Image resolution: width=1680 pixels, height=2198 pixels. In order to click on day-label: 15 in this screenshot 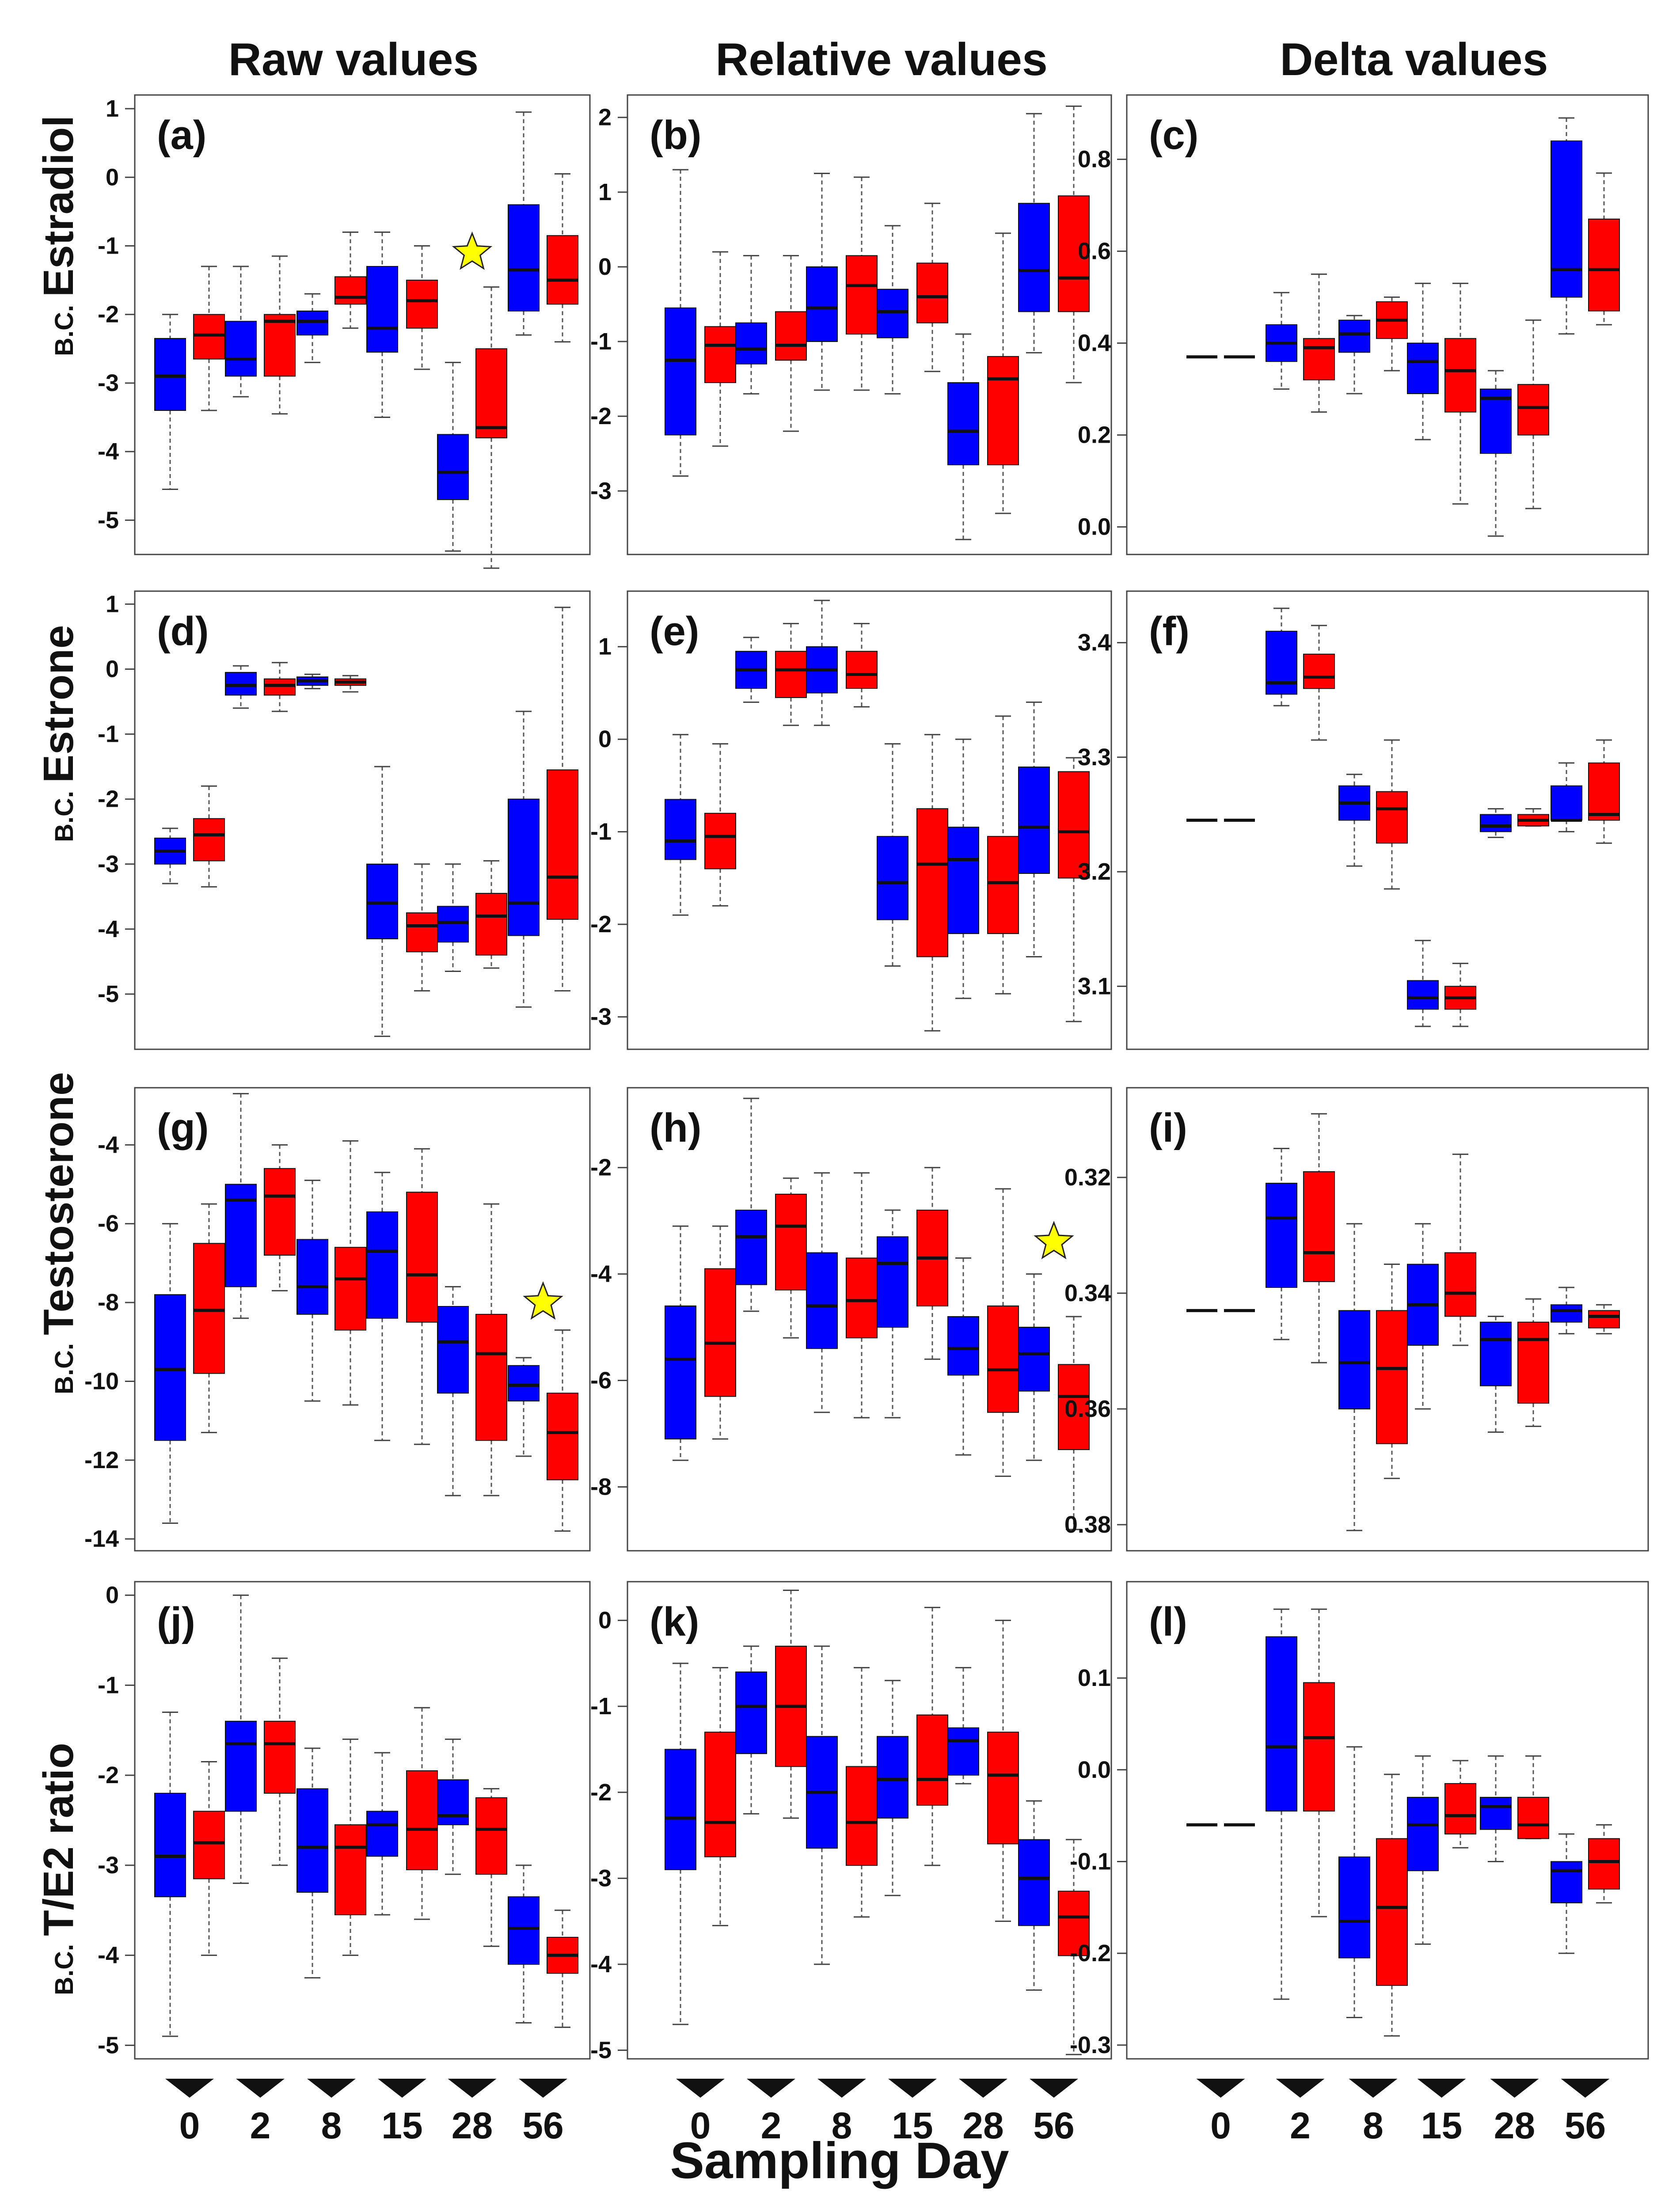, I will do `click(912, 2125)`.